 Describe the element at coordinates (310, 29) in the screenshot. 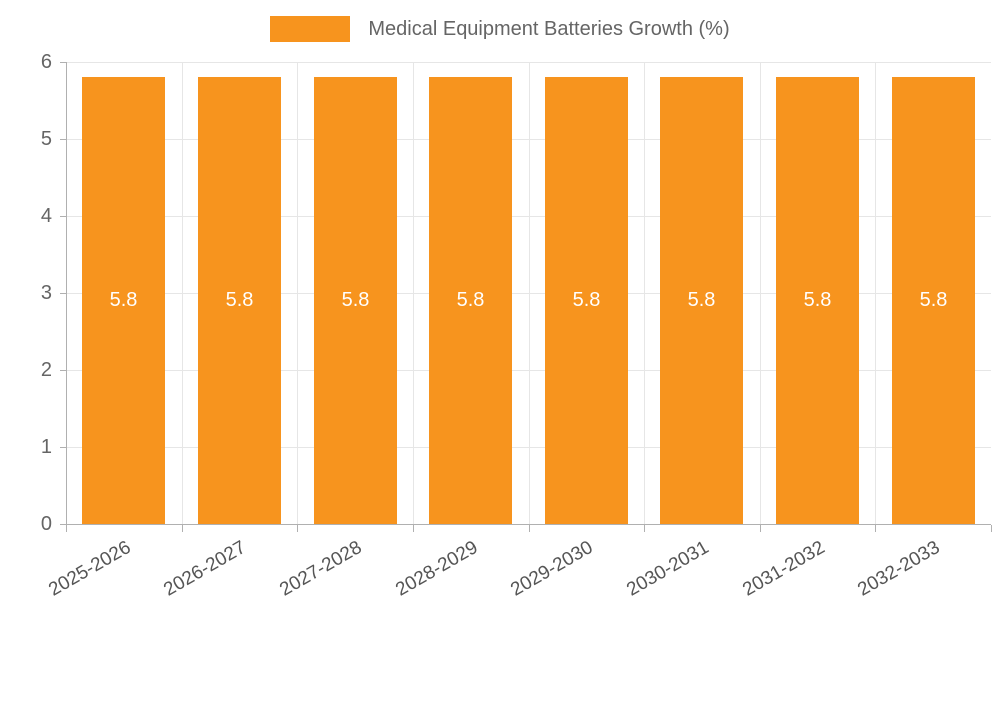

I see `legend-color-swatch-icon` at that location.